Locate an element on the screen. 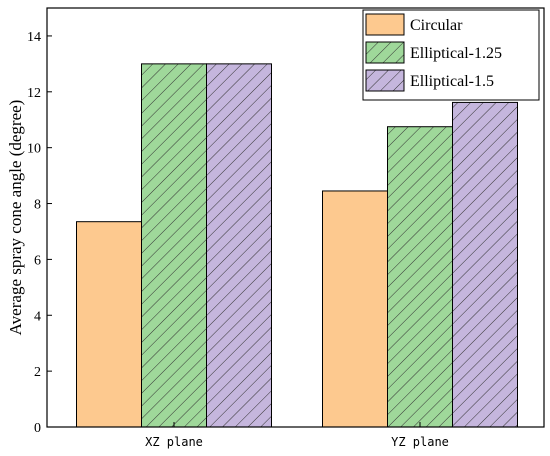  y-tick-label: 8 is located at coordinates (37, 205).